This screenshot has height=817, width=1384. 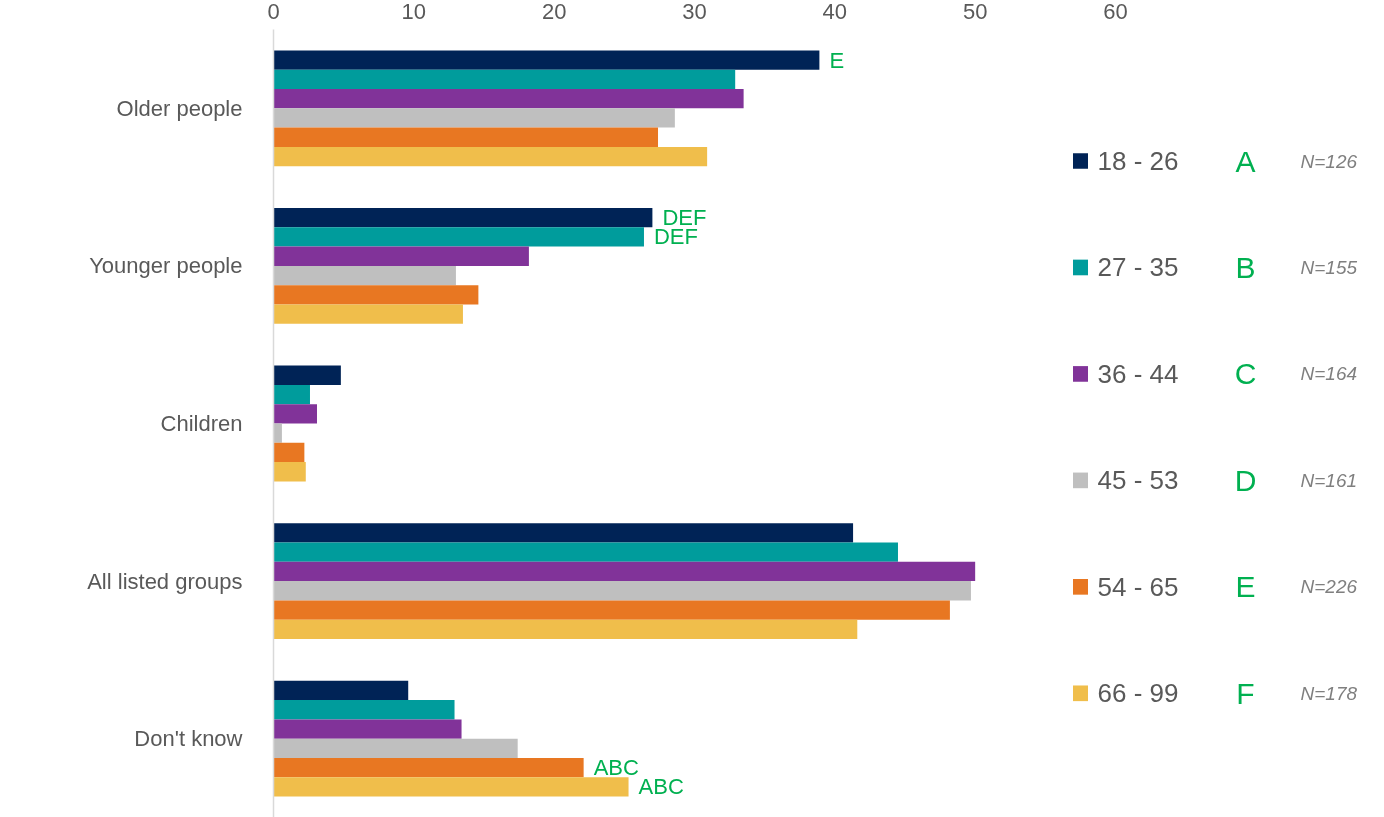 What do you see at coordinates (179, 108) in the screenshot?
I see `y-tick-label: Older people` at bounding box center [179, 108].